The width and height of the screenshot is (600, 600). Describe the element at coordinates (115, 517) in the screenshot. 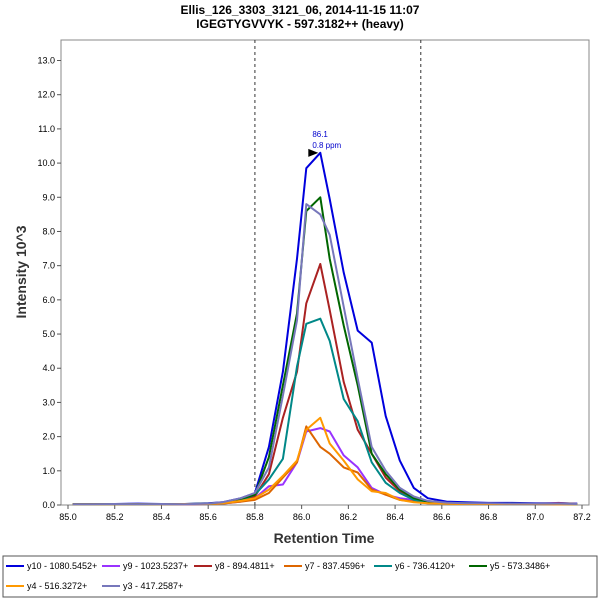

I see `x-tick-label: 85.2` at that location.